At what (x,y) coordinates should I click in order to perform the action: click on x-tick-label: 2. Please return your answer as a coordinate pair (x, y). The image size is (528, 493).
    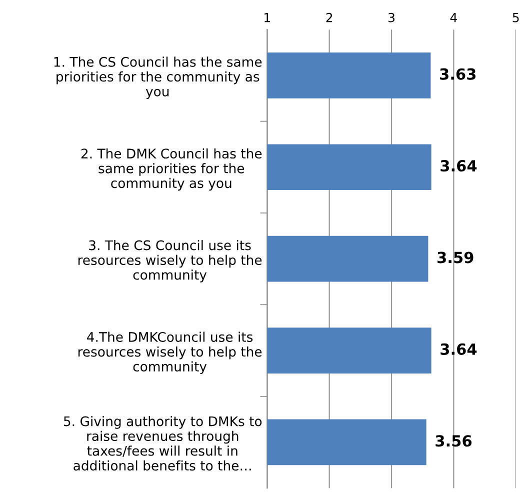
    Looking at the image, I should click on (329, 17).